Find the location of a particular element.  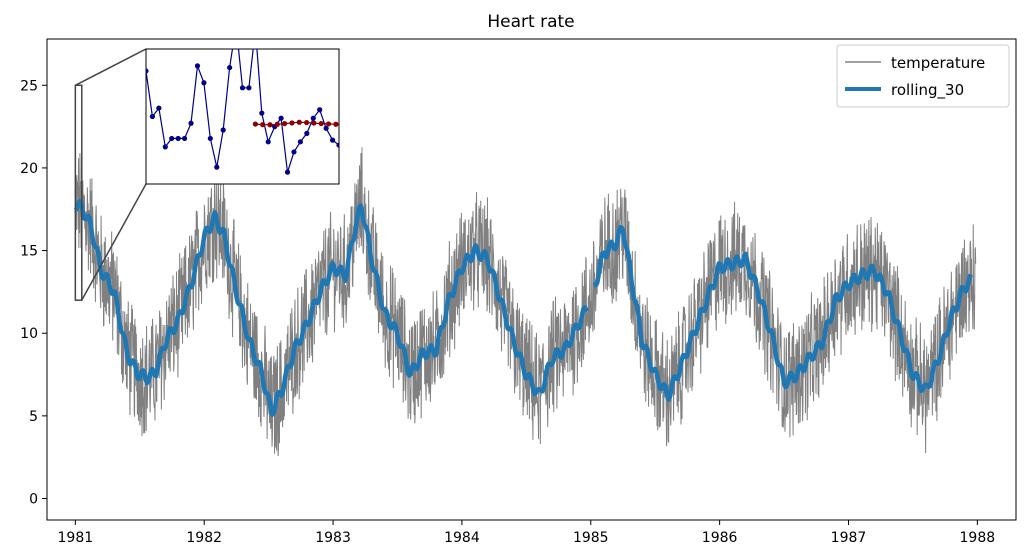

chart-title: Heart rate is located at coordinates (530, 22).